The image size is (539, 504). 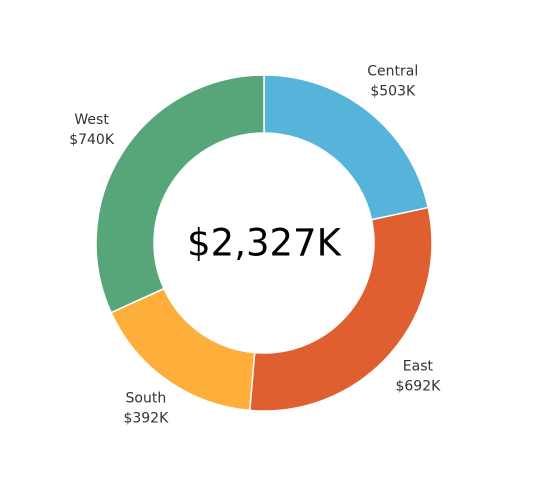 What do you see at coordinates (92, 130) in the screenshot?
I see `slice-label-west: West $740K` at bounding box center [92, 130].